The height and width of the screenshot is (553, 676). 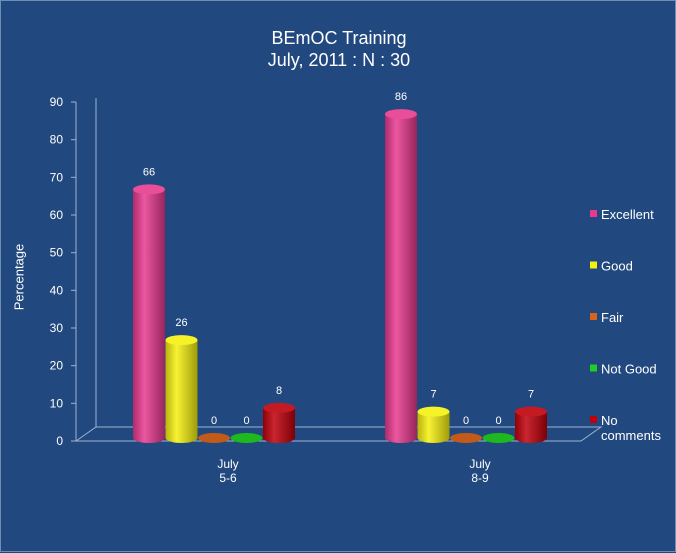 I want to click on y-tick-label: 40, so click(x=57, y=290).